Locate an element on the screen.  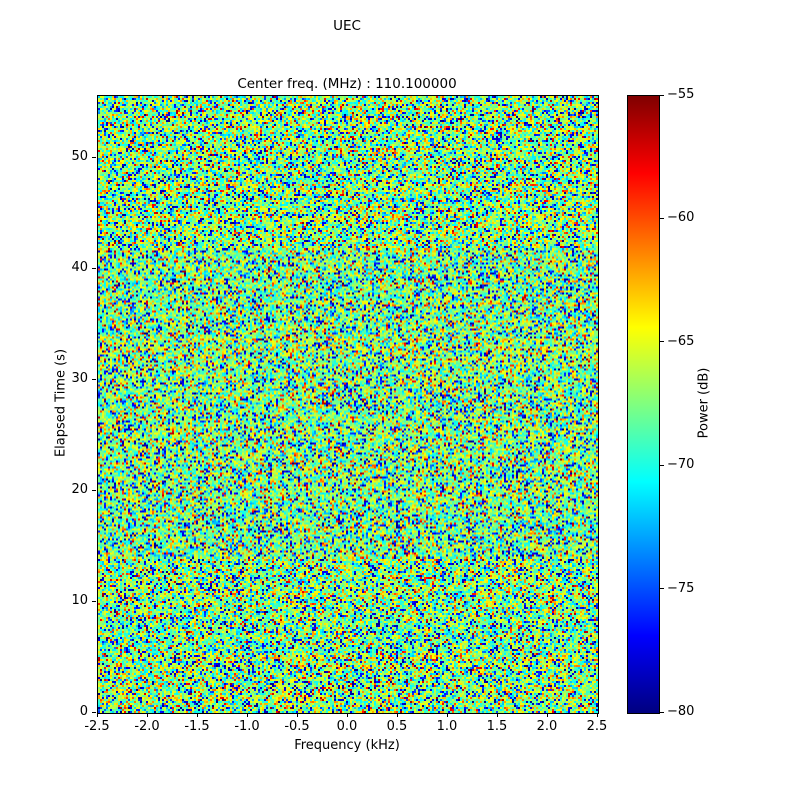
y-axis-label: Elapsed Time (s) is located at coordinates (61, 403).